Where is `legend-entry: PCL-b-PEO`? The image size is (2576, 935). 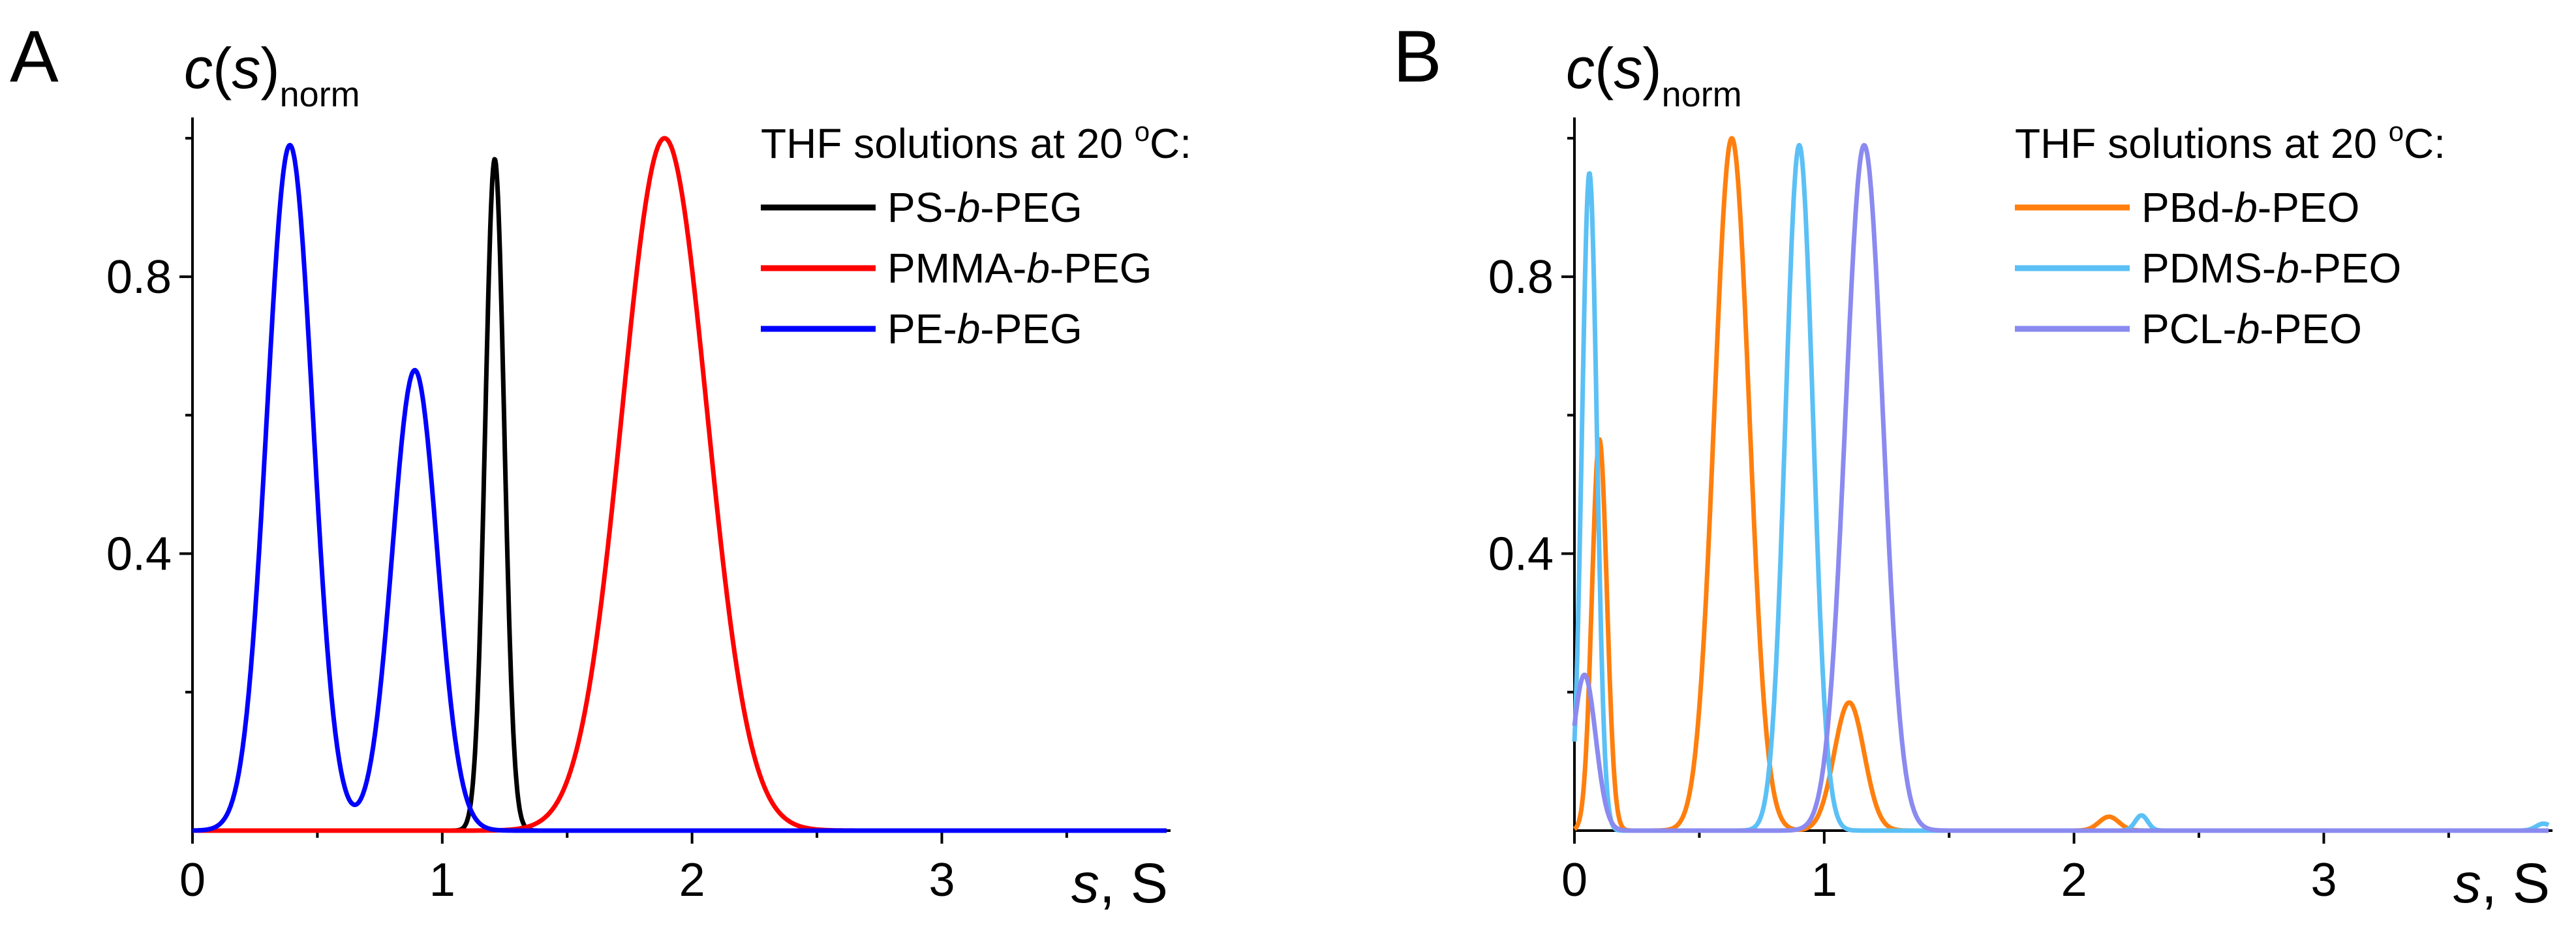 legend-entry: PCL-b-PEO is located at coordinates (2251, 329).